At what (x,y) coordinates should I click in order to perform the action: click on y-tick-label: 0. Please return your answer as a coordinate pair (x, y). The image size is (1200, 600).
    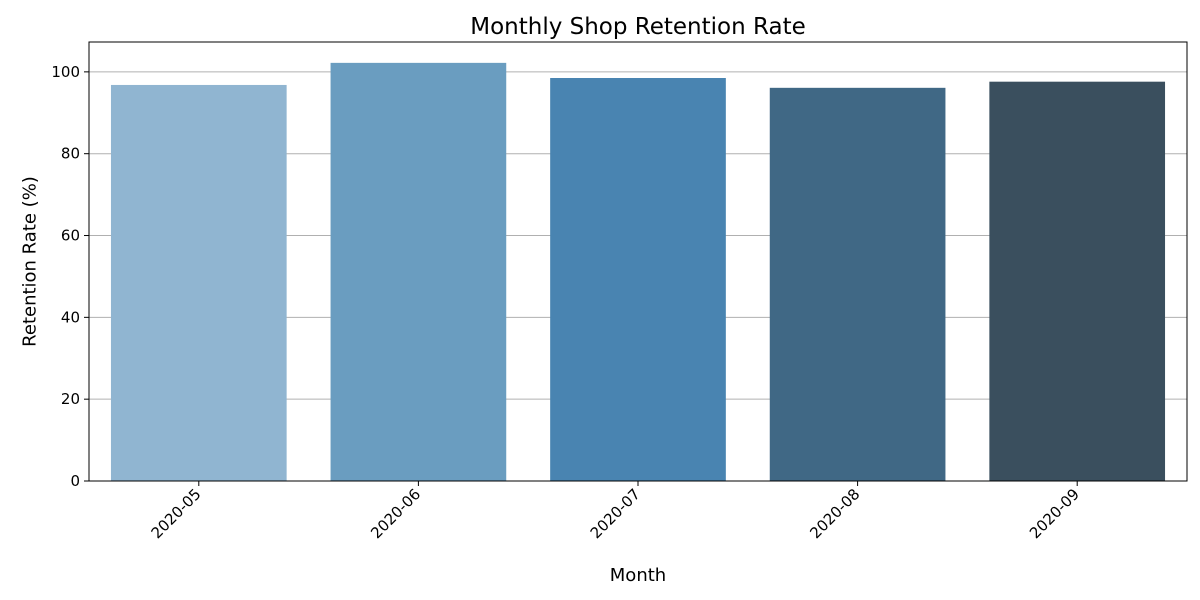
    Looking at the image, I should click on (75, 481).